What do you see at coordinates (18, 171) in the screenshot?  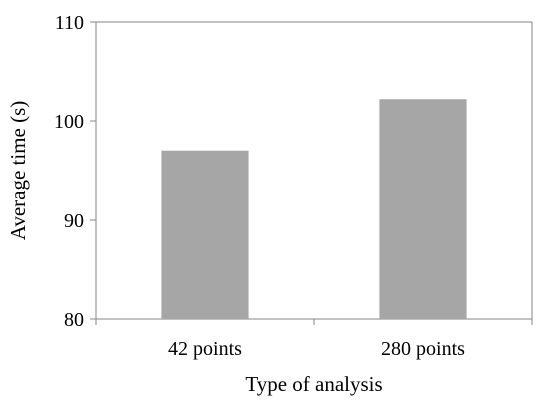 I see `y-axis-title: Average time (s)` at bounding box center [18, 171].